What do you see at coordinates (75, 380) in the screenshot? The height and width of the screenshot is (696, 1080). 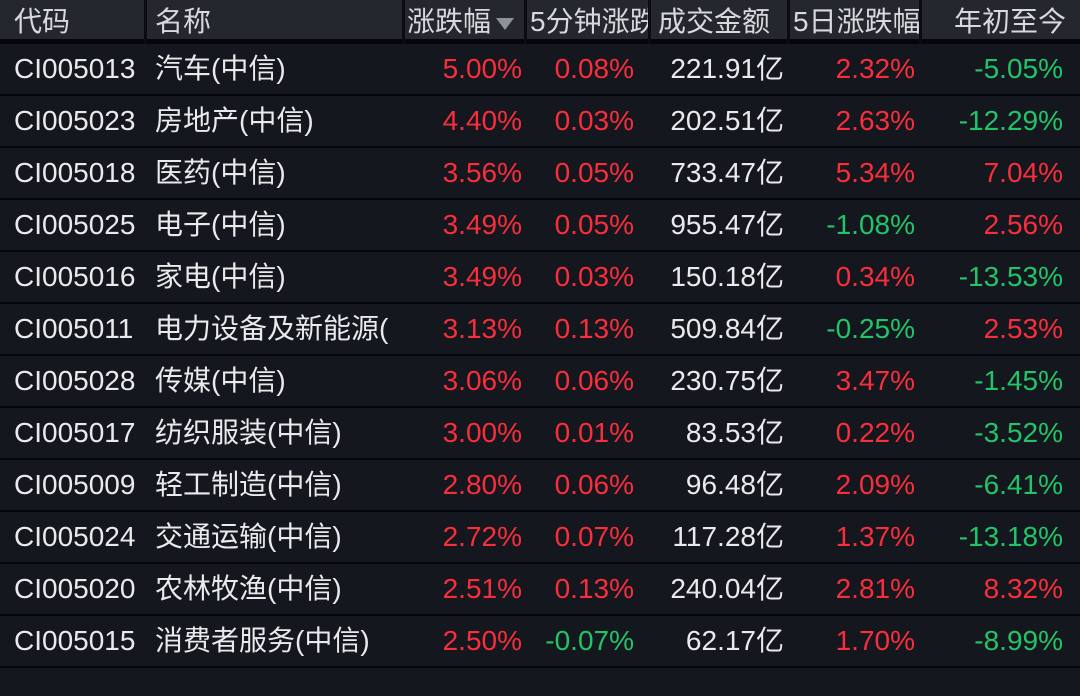 I see `index-code: CI005028` at bounding box center [75, 380].